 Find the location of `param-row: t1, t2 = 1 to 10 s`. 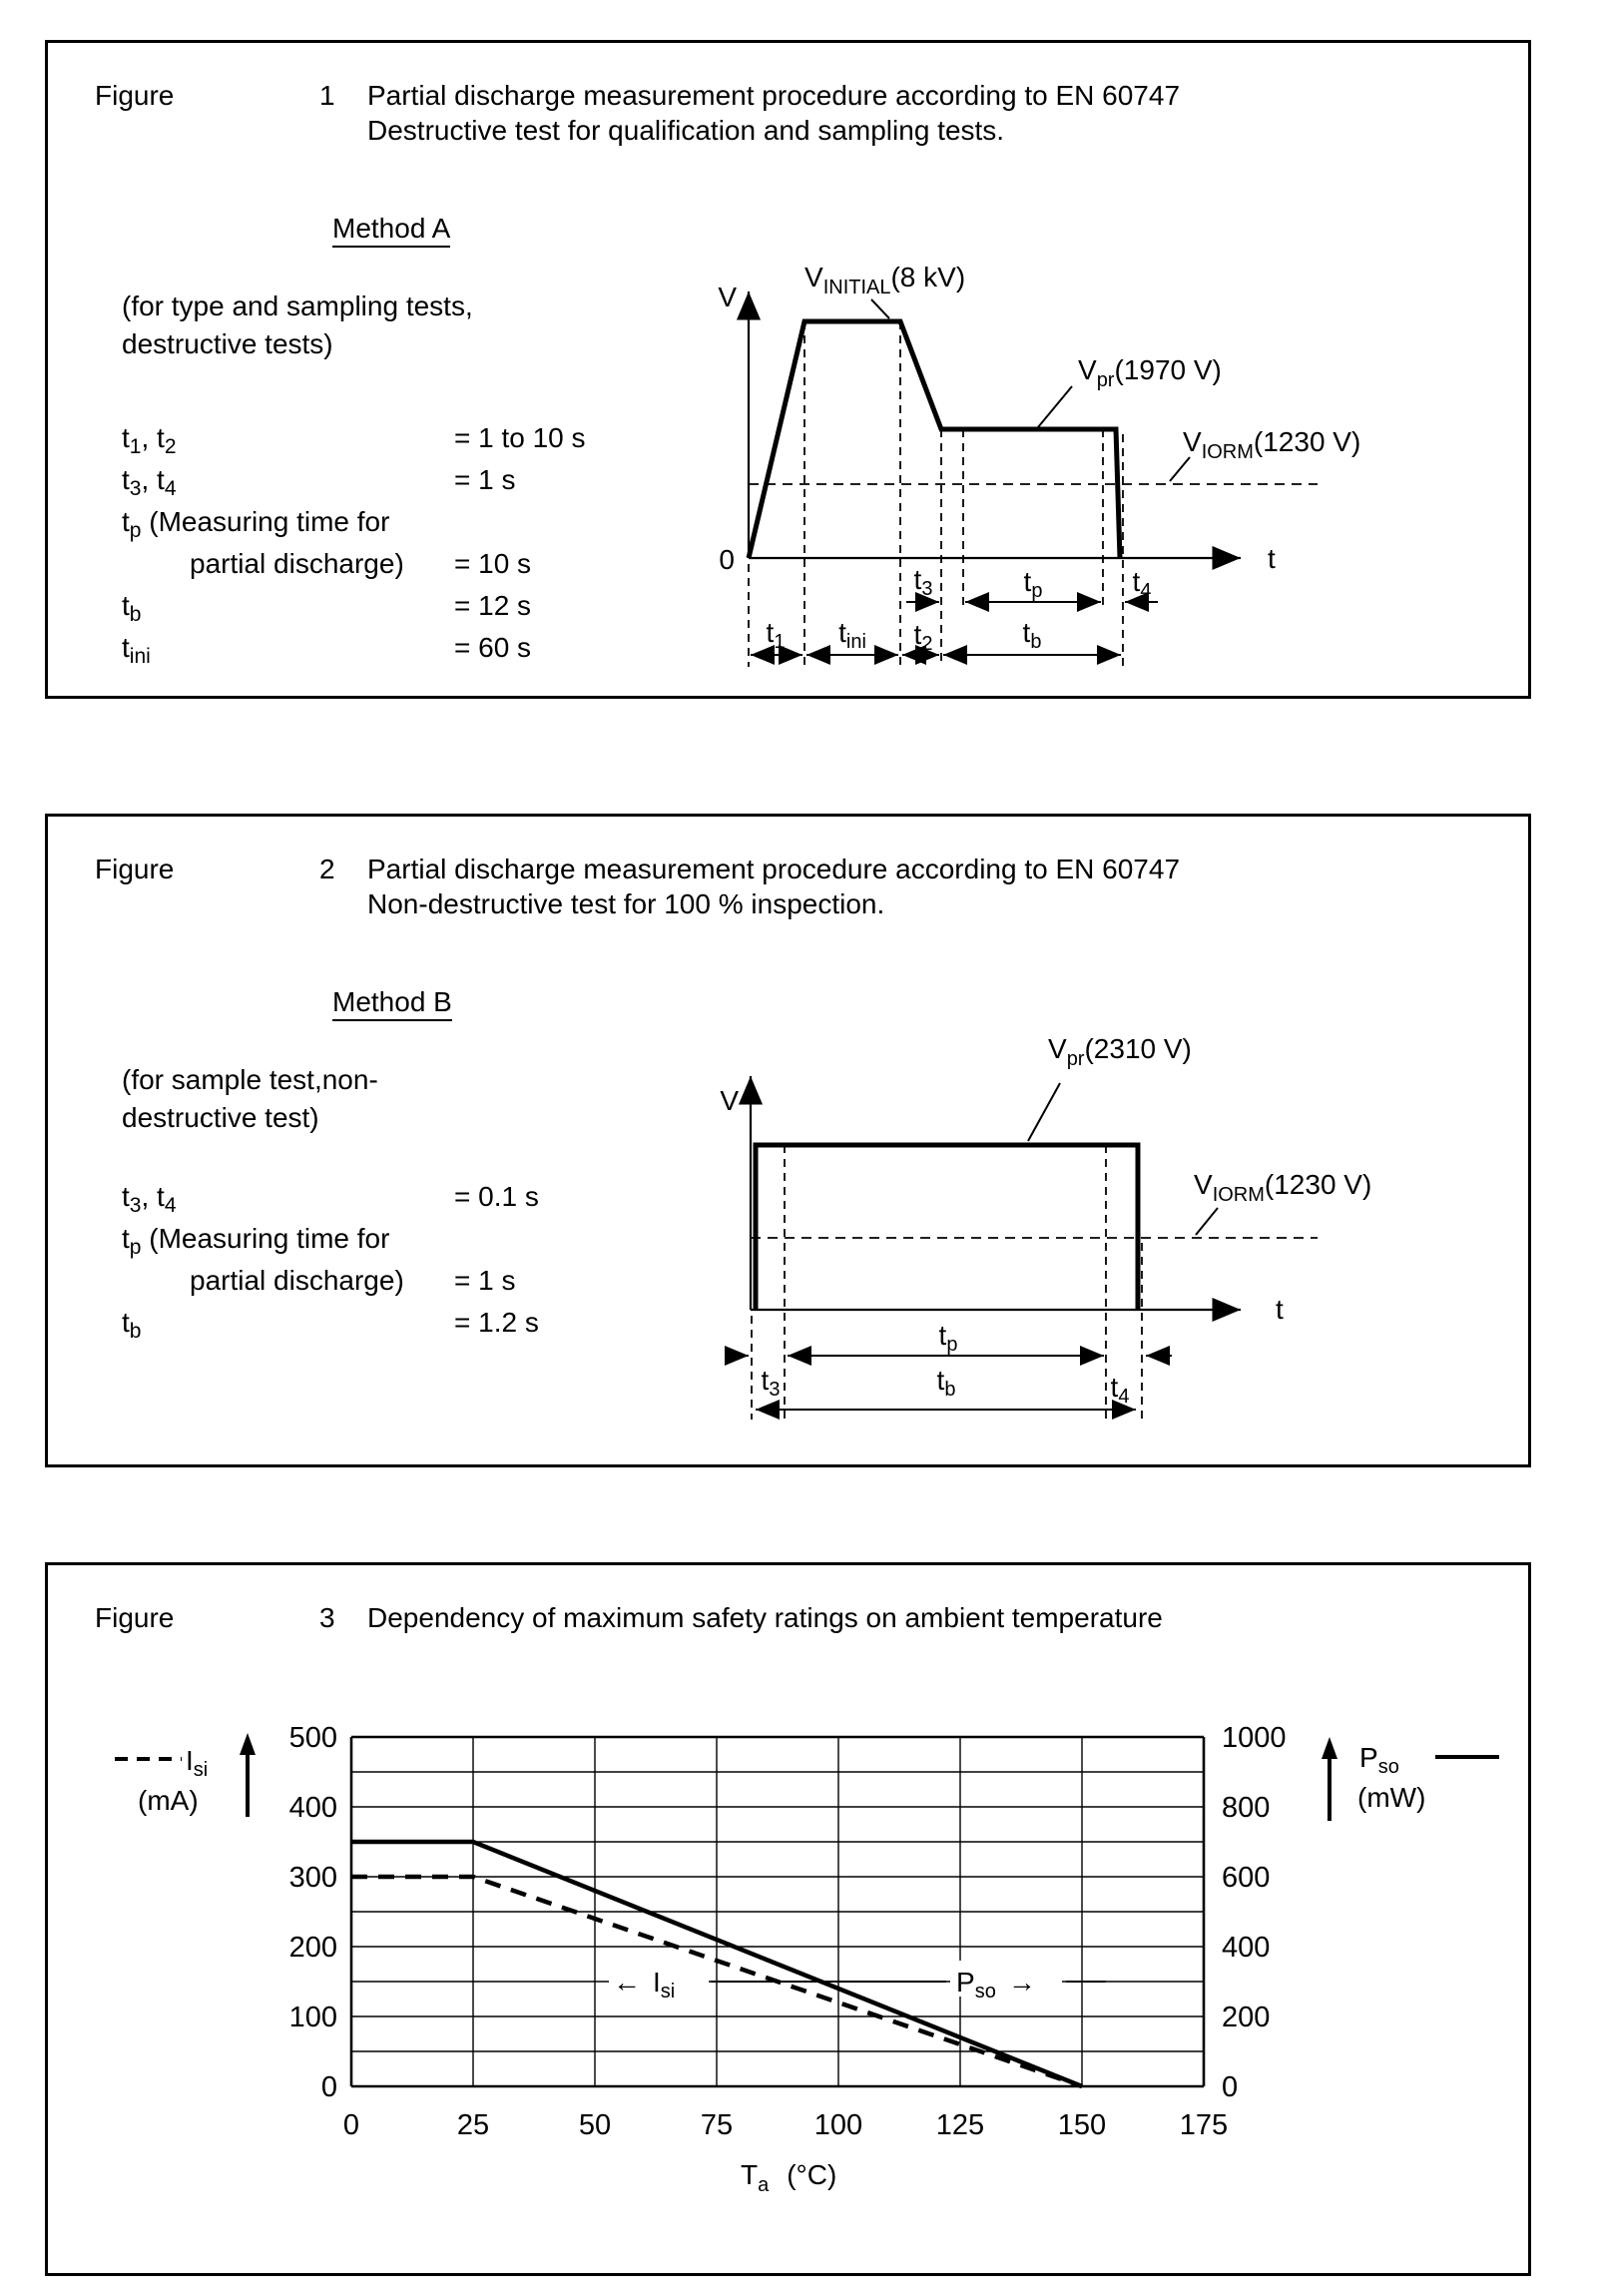

param-row: t1, t2 = 1 to 10 s is located at coordinates (354, 440).